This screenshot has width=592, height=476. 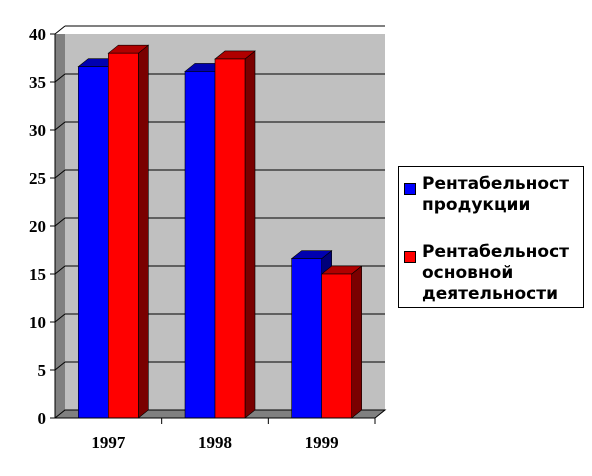 What do you see at coordinates (496, 273) in the screenshot?
I see `legend-label-series-2: Рентабельност основной деятельности` at bounding box center [496, 273].